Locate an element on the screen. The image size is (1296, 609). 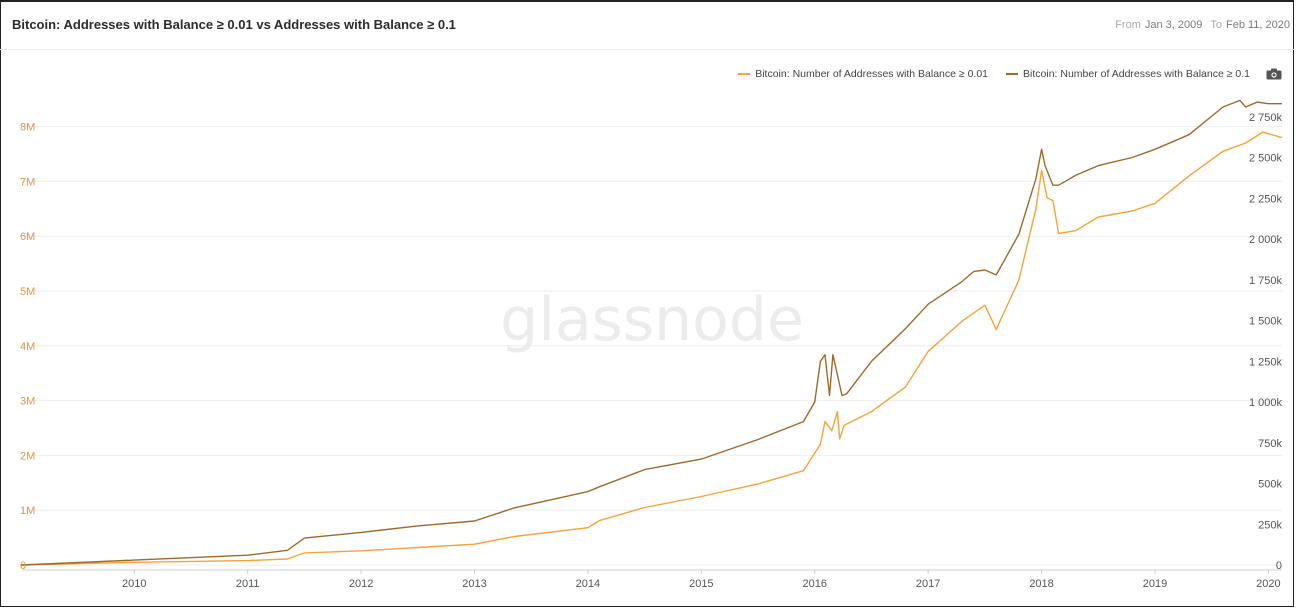
left-axis-tick-label: 4M is located at coordinates (27, 347).